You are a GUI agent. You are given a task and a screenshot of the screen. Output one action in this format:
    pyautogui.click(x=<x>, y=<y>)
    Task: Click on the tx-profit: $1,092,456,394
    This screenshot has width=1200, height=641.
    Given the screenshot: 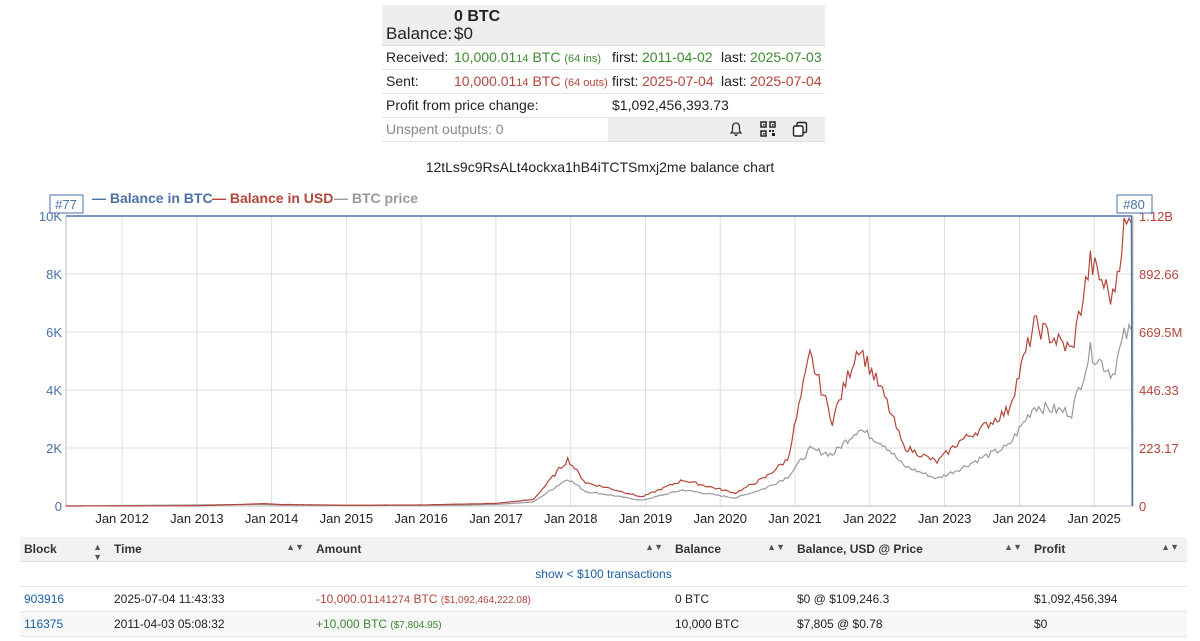 What is the action you would take?
    pyautogui.click(x=1108, y=599)
    